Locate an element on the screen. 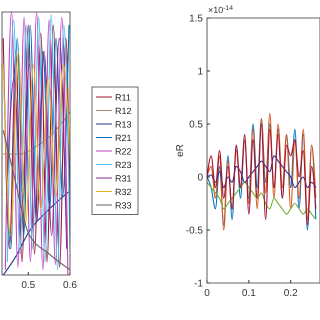  legend-label: R32 is located at coordinates (123, 192).